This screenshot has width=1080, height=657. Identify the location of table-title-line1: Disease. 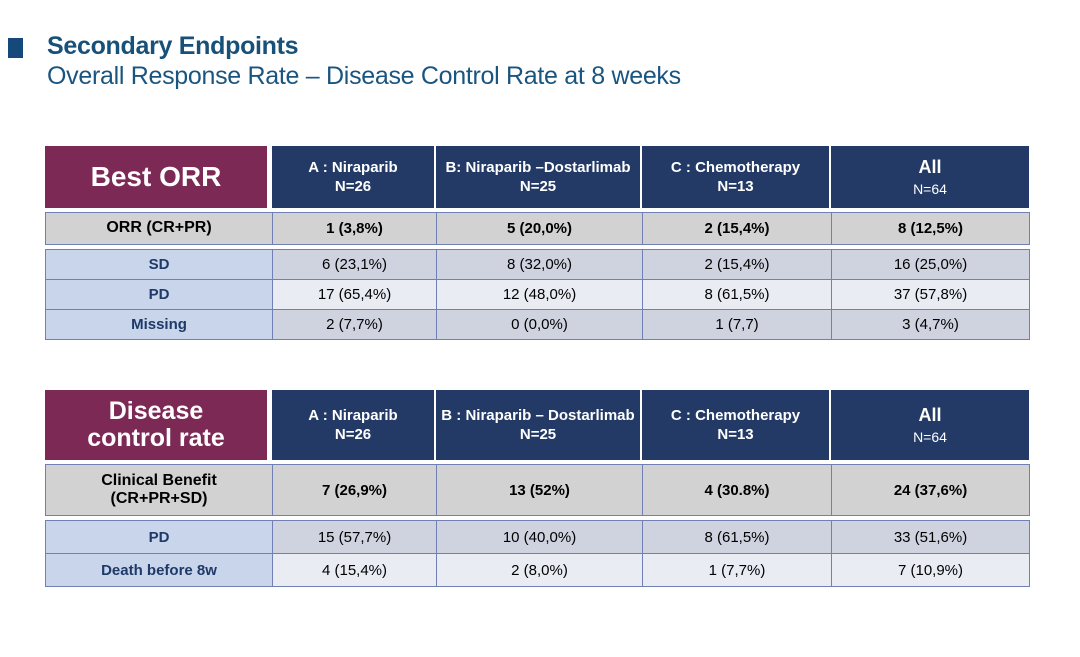
(156, 410).